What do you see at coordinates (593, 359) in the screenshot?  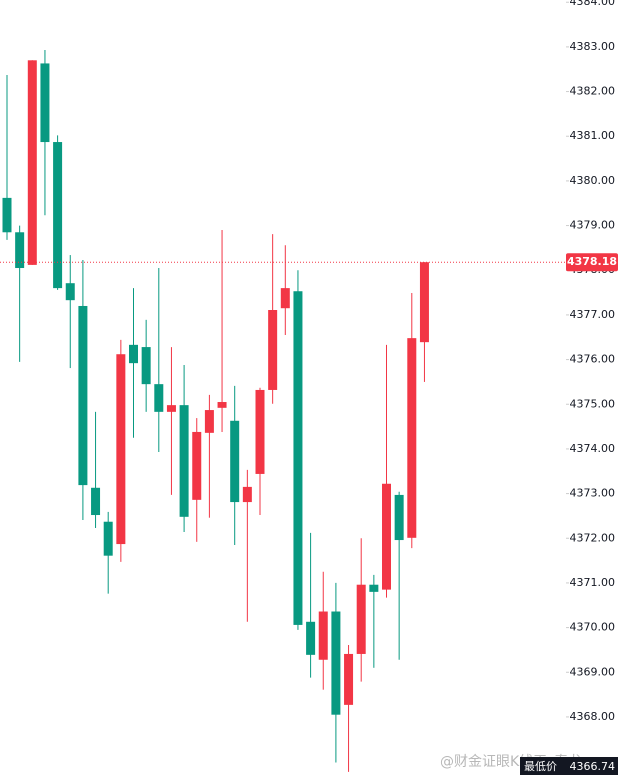 I see `y-tick-label: 4376.00` at bounding box center [593, 359].